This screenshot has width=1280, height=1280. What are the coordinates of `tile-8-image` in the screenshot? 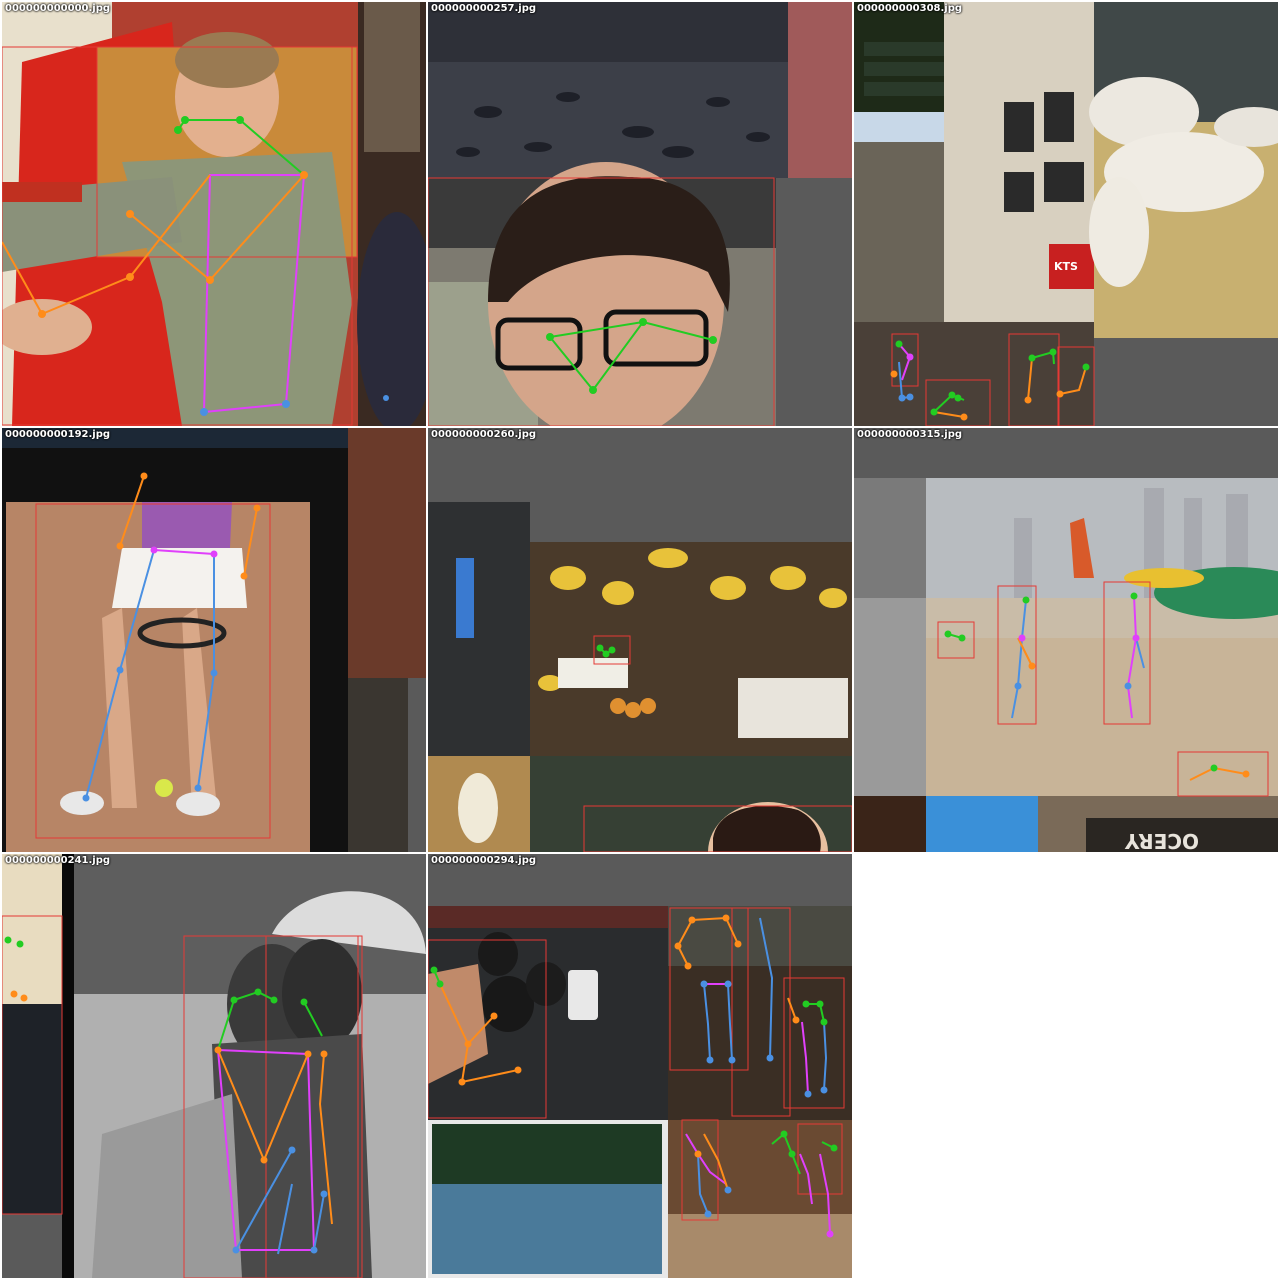 It's located at (640, 1066).